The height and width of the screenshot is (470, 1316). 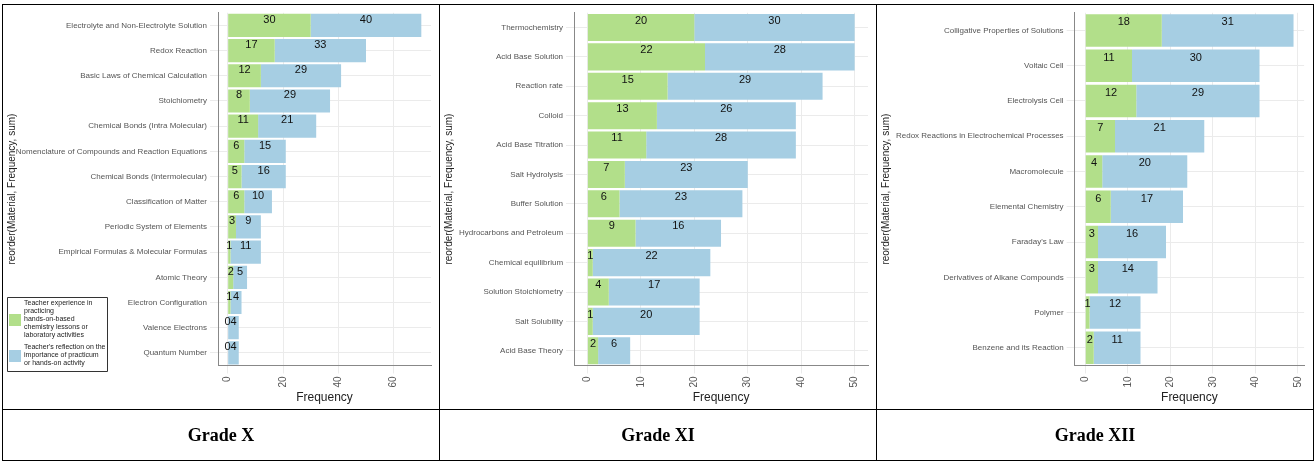 I want to click on data-label: 5, so click(x=234, y=169).